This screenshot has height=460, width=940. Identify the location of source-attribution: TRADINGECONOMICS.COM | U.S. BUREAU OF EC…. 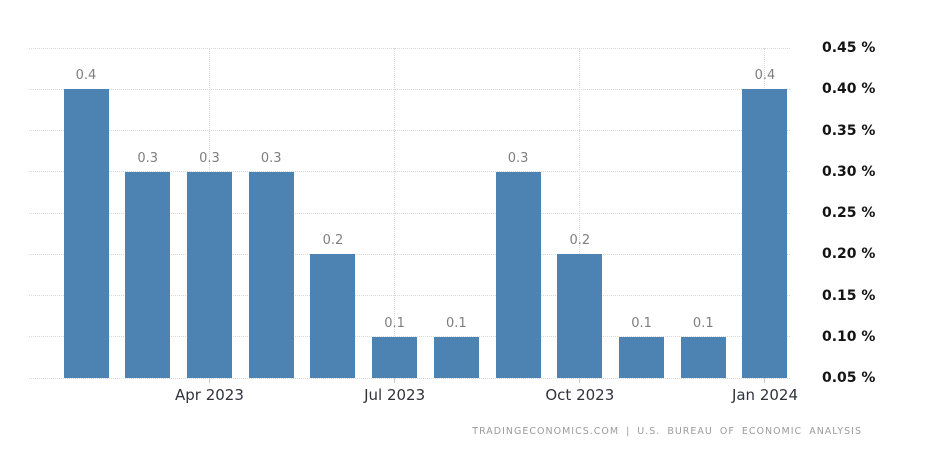
(667, 431).